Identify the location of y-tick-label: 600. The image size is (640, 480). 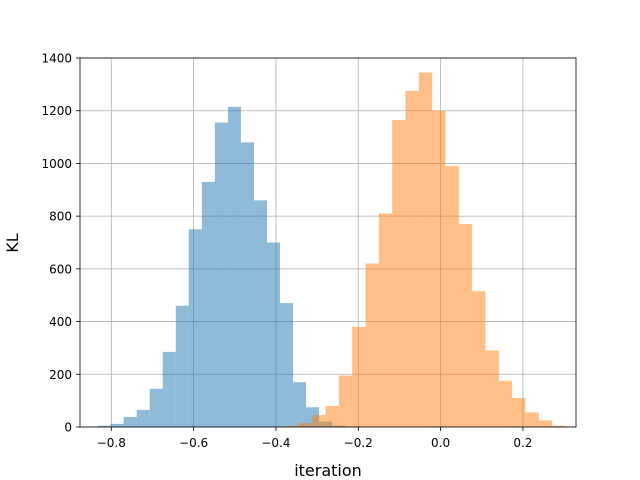
(60, 269).